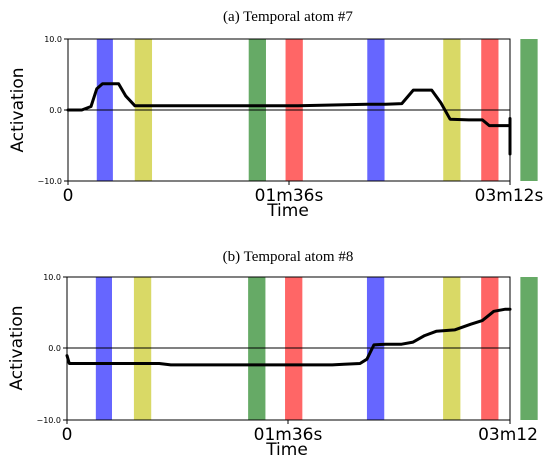 This screenshot has height=460, width=551. I want to click on panel-b-y-ticks: 10.0 0.0 −10.0, so click(51, 349).